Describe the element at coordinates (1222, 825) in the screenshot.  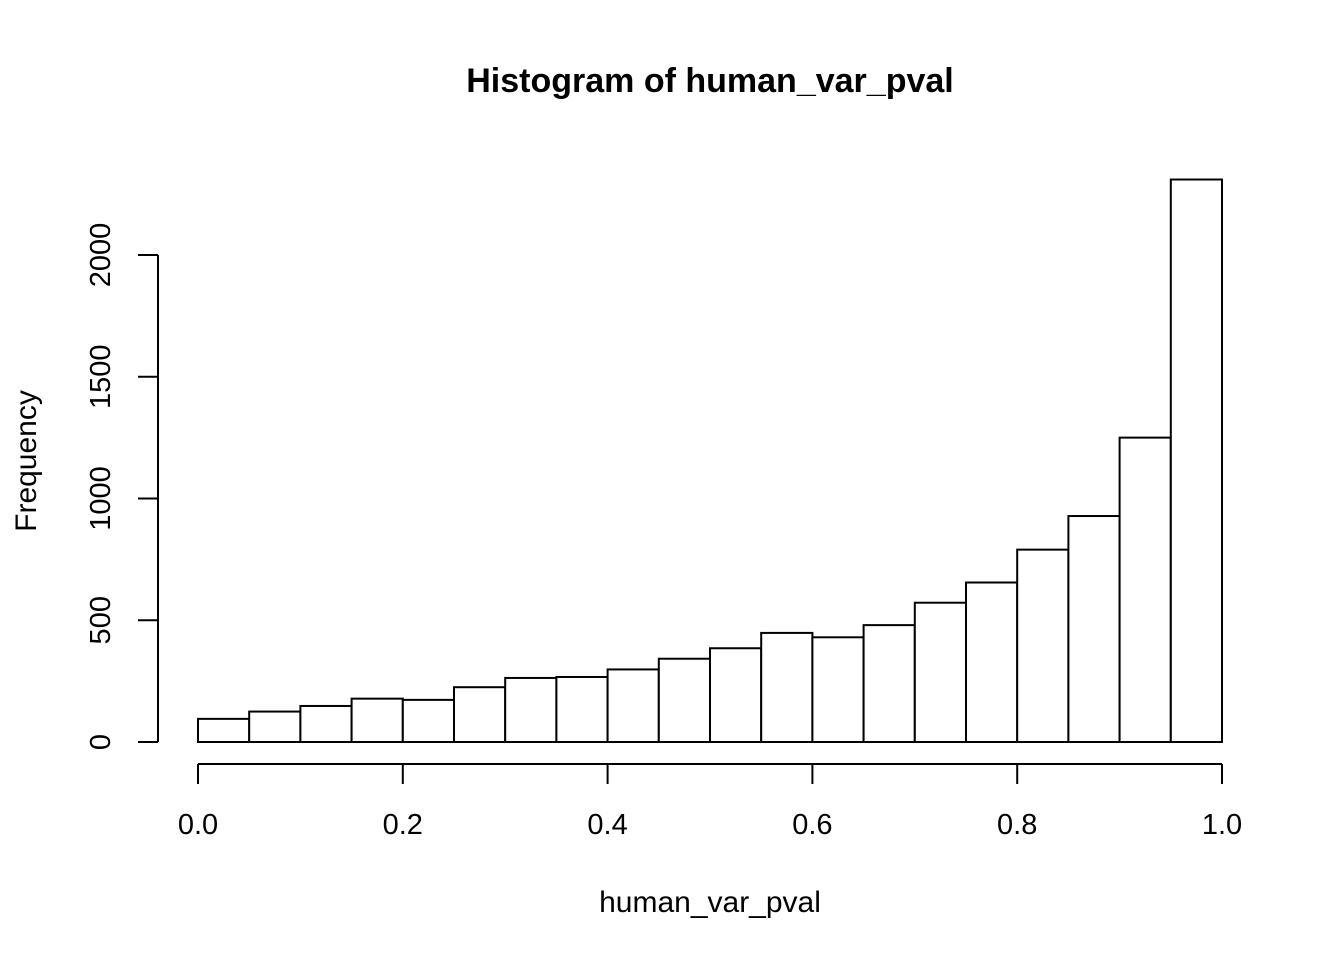
I see `x-tick-label: 1.0` at that location.